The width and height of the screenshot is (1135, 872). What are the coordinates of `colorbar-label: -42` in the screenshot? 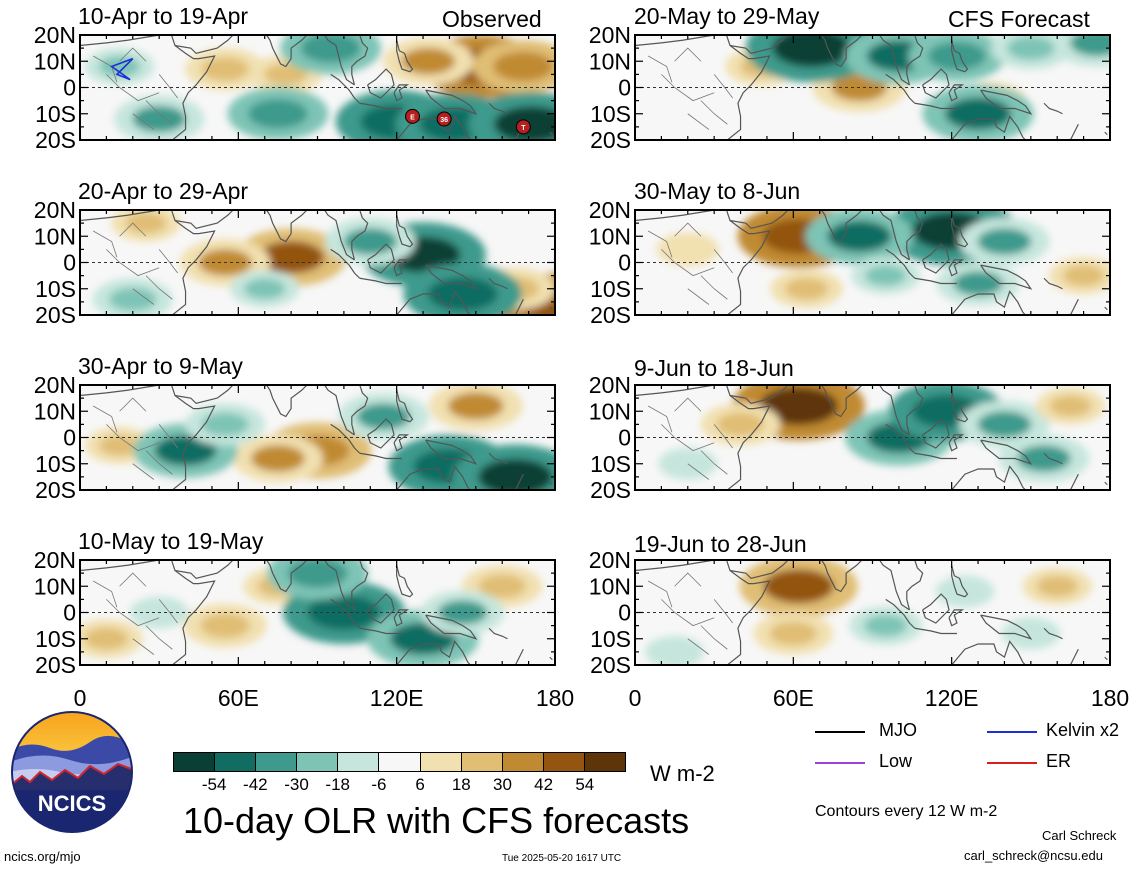 It's located at (255, 784).